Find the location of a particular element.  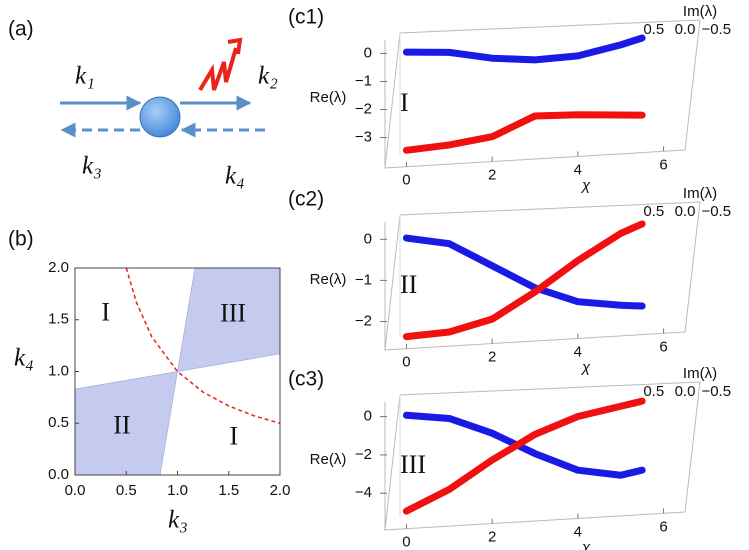

x-tick-label: 0.5 is located at coordinates (126, 490).